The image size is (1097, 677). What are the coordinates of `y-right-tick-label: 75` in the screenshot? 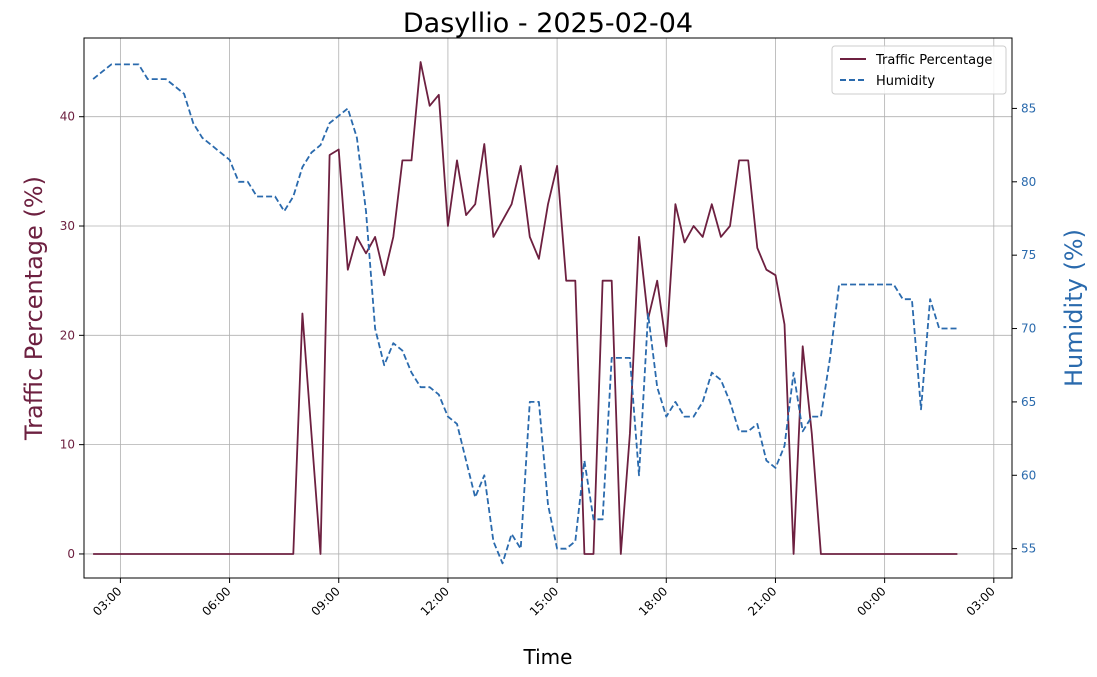 It's located at (1028, 255).